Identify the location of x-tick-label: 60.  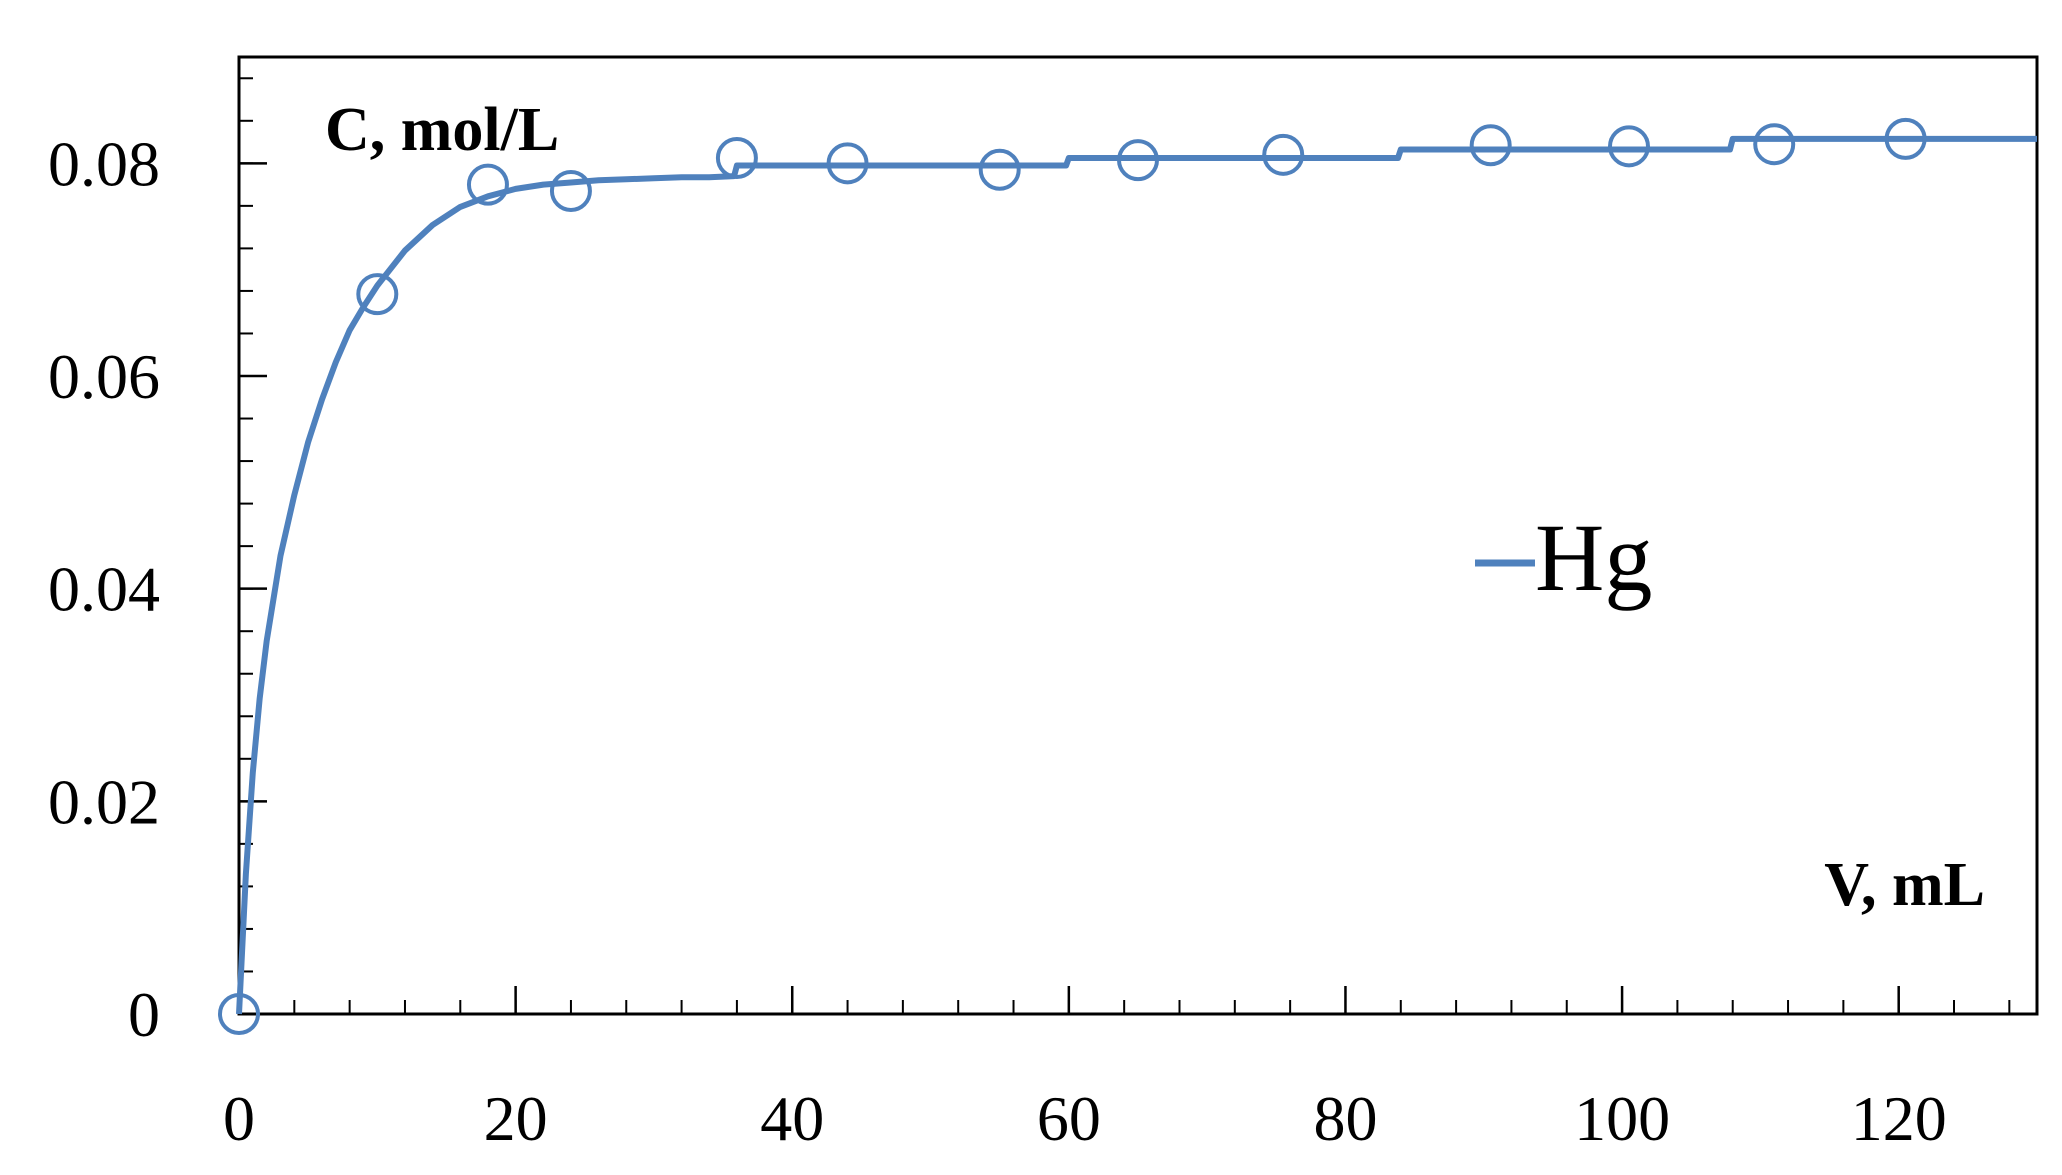
(1069, 1118).